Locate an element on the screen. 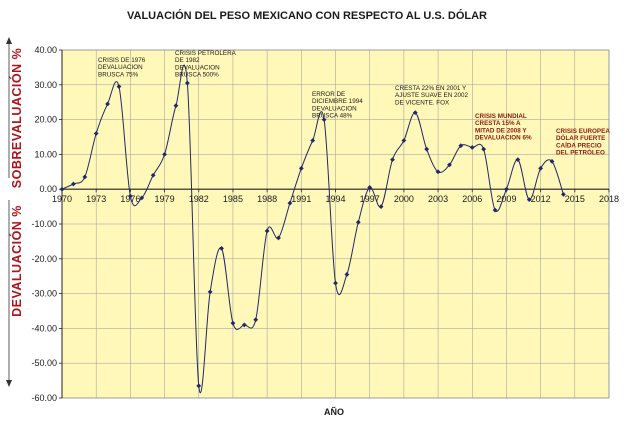  x-tick-label: 1991 is located at coordinates (301, 199).